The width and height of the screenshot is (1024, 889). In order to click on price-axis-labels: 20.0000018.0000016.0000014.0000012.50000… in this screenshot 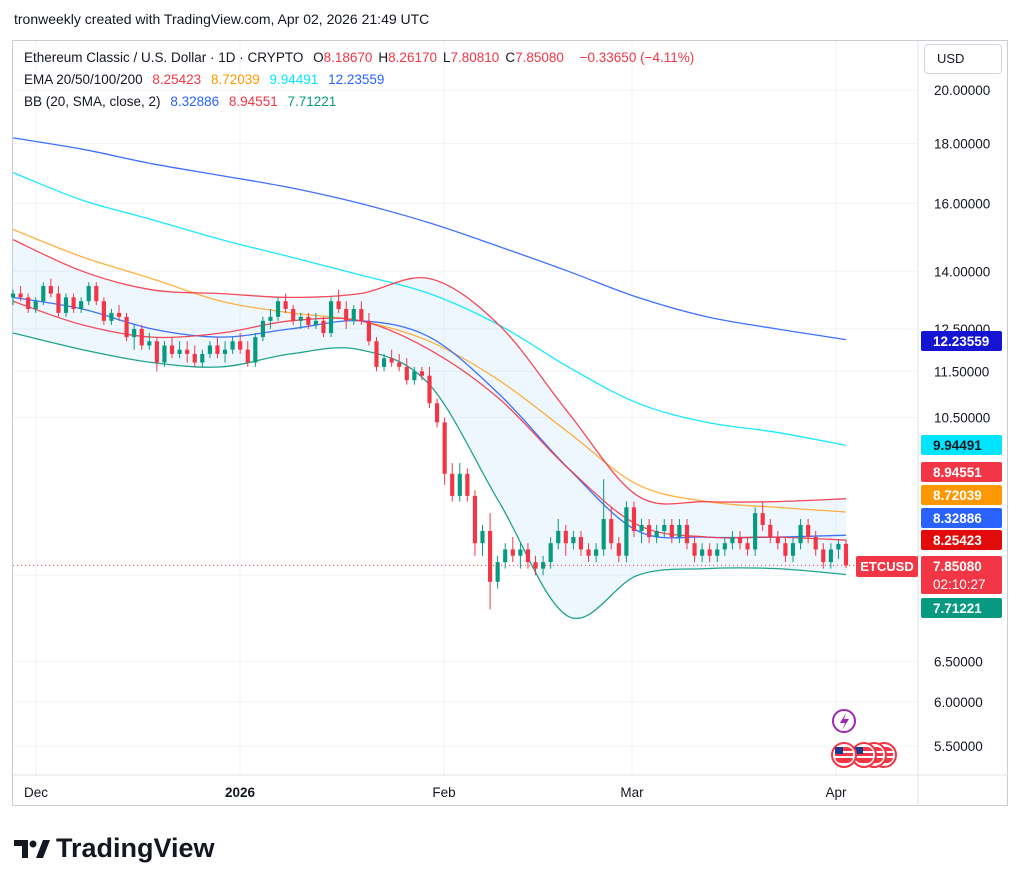, I will do `click(962, 418)`.